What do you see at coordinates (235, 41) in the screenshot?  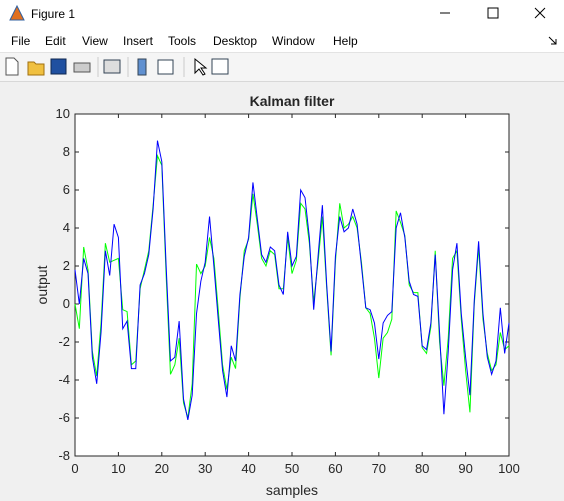 I see `menu-item: Desktop` at bounding box center [235, 41].